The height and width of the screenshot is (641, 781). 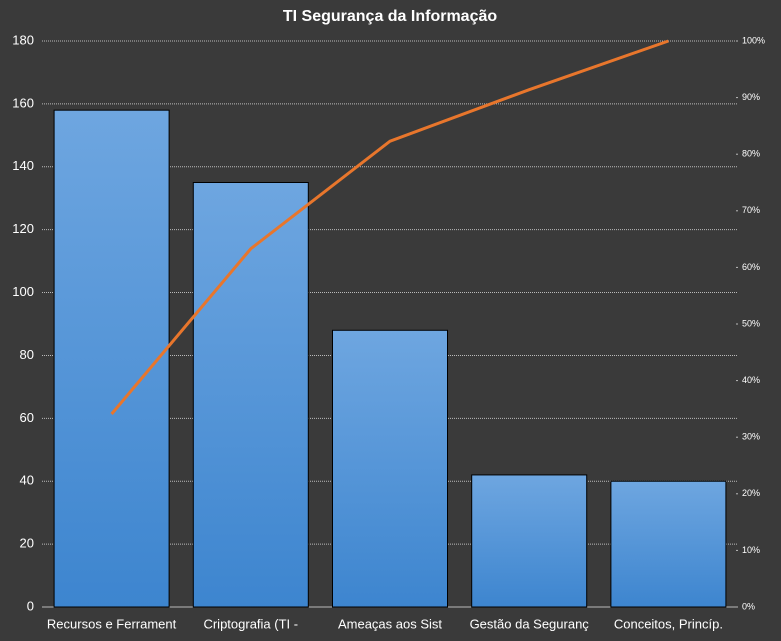 What do you see at coordinates (30, 605) in the screenshot?
I see `y-tick-label: 0` at bounding box center [30, 605].